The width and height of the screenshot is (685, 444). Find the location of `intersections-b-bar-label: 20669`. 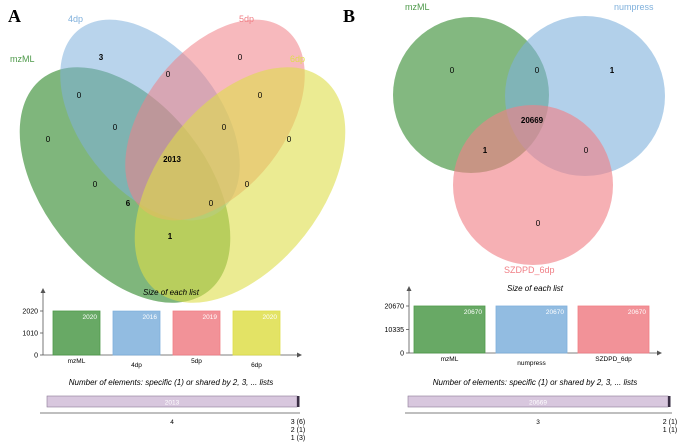

intersections-b-bar-label: 20669 is located at coordinates (538, 403).